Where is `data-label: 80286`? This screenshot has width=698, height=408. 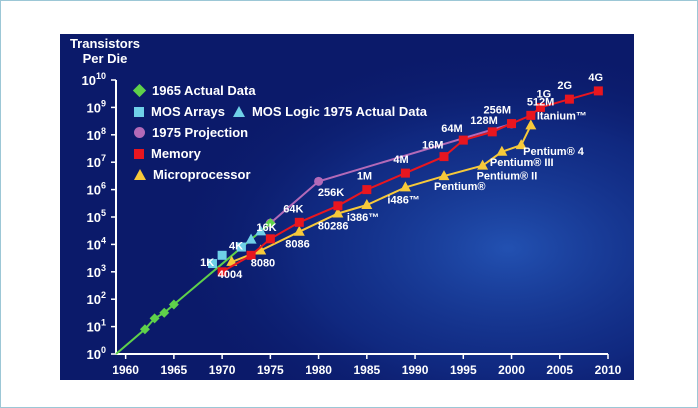 data-label: 80286 is located at coordinates (333, 227).